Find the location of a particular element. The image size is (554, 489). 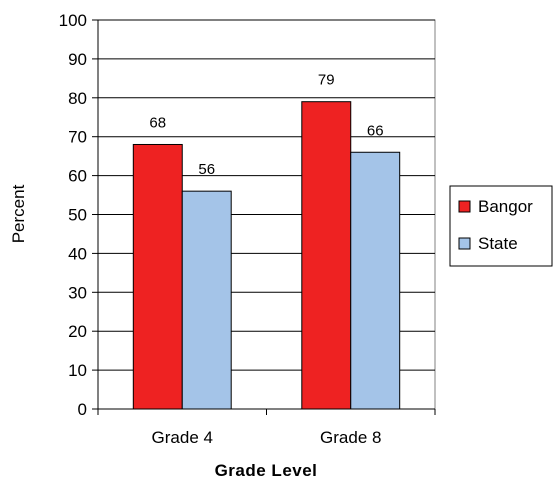

y-tick-label: 0 is located at coordinates (82, 409).